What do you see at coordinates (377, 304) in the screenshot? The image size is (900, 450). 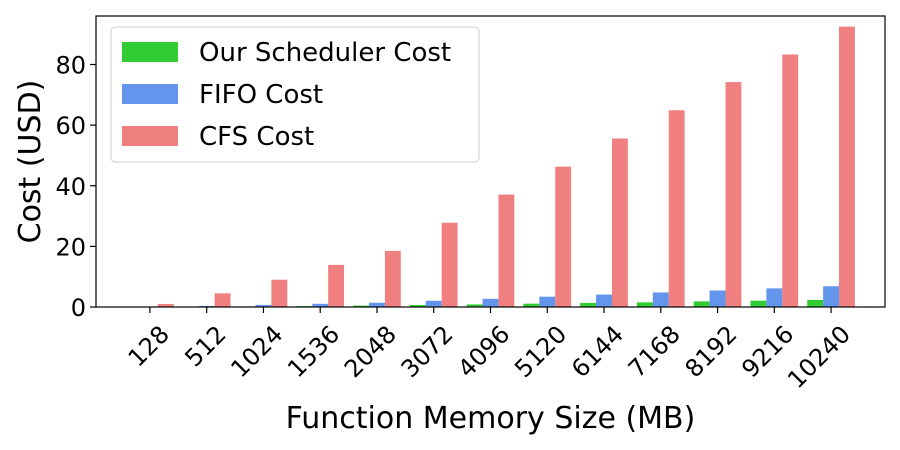 I see `bar-fifo-cost-2048` at bounding box center [377, 304].